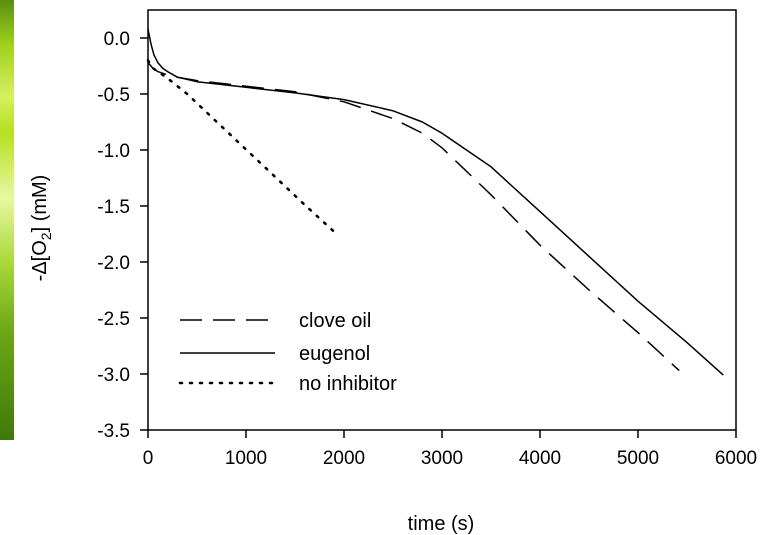 The width and height of the screenshot is (773, 535). I want to click on legend-label-clove-oil: clove oil, so click(335, 321).